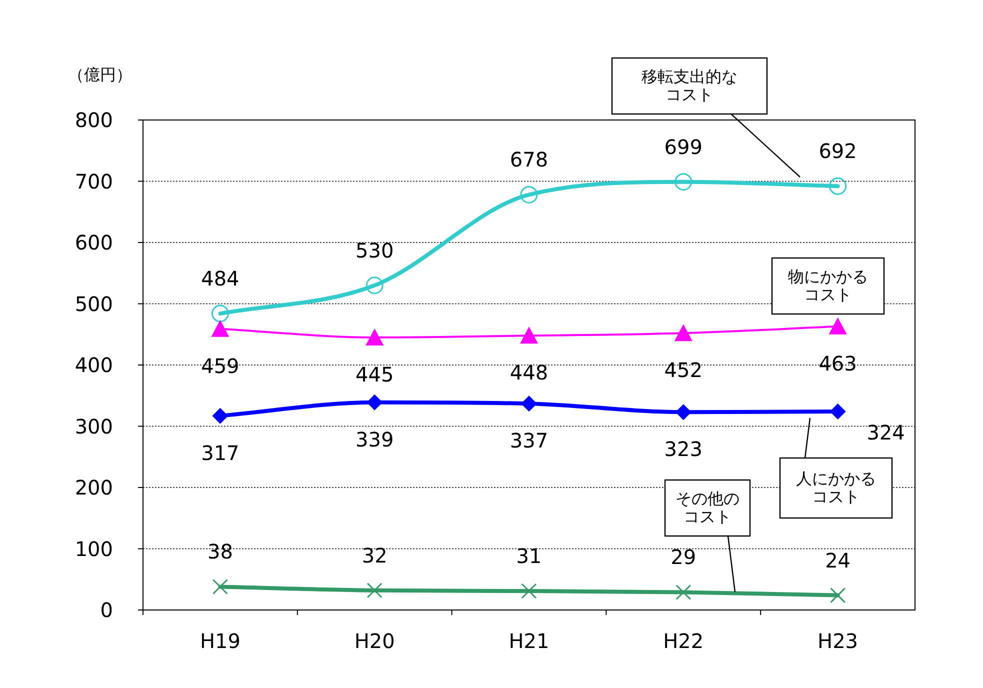 This screenshot has height=688, width=983. What do you see at coordinates (529, 641) in the screenshot?
I see `x-tick-label: H21` at bounding box center [529, 641].